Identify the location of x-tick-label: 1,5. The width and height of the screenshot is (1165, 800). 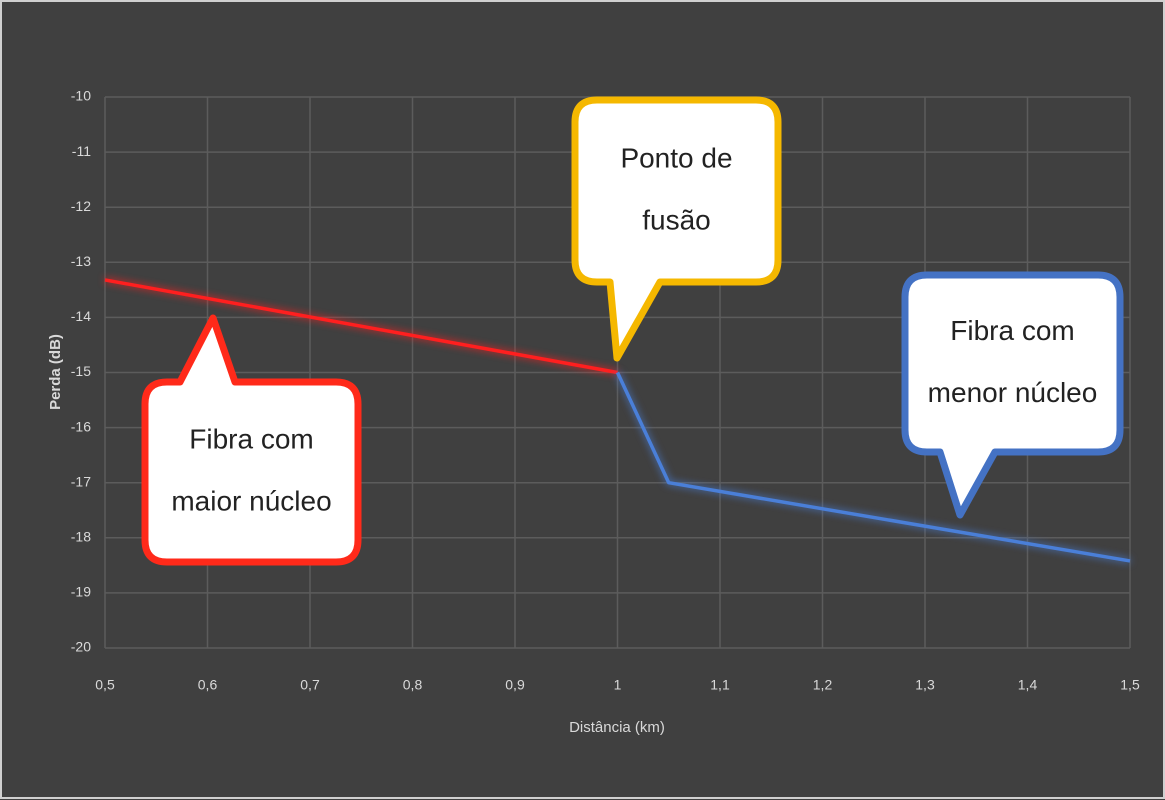
(1130, 685).